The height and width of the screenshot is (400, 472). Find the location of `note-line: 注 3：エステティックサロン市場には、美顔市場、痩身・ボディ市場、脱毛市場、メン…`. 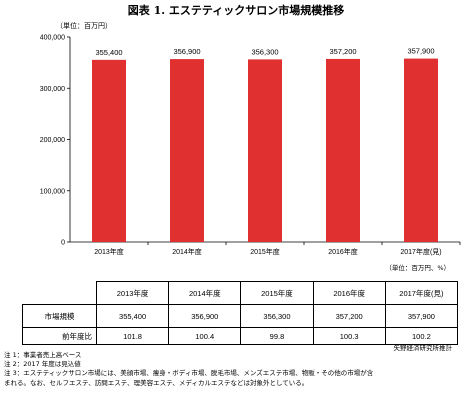

note-line: 注 3：エステティックサロン市場には、美顔市場、痩身・ボディ市場、脱毛市場、メン… is located at coordinates (189, 373).